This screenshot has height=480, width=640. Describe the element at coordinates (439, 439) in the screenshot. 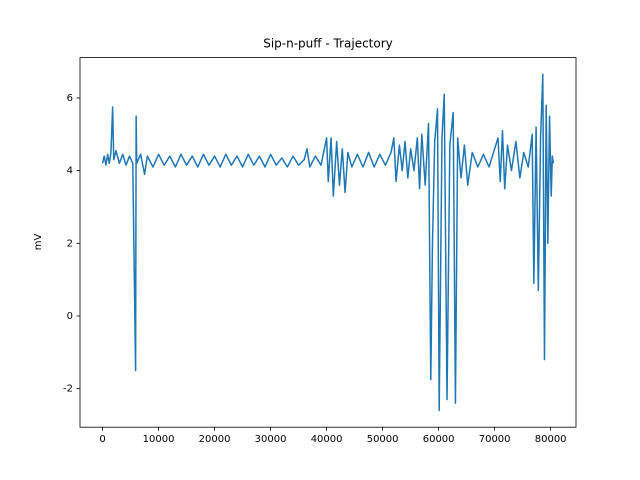

I see `x-tick-label: 60000` at that location.